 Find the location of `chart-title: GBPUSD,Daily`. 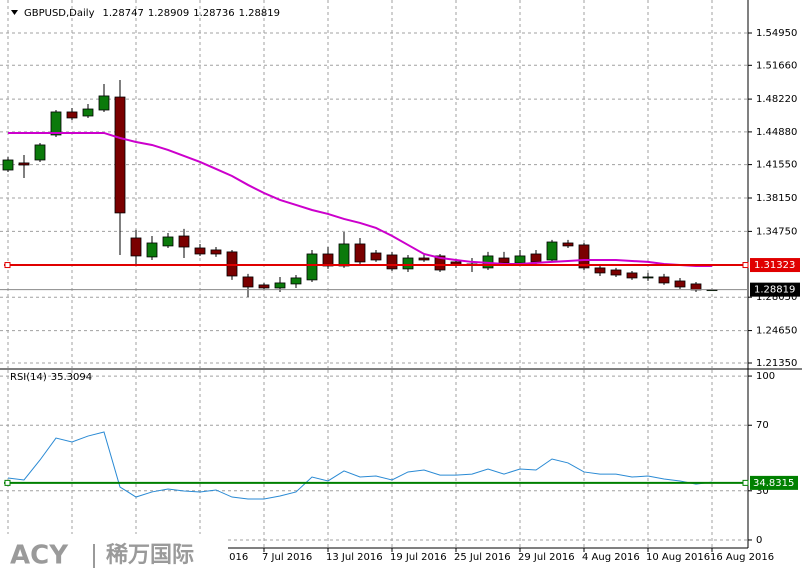

chart-title: GBPUSD,Daily is located at coordinates (59, 13).